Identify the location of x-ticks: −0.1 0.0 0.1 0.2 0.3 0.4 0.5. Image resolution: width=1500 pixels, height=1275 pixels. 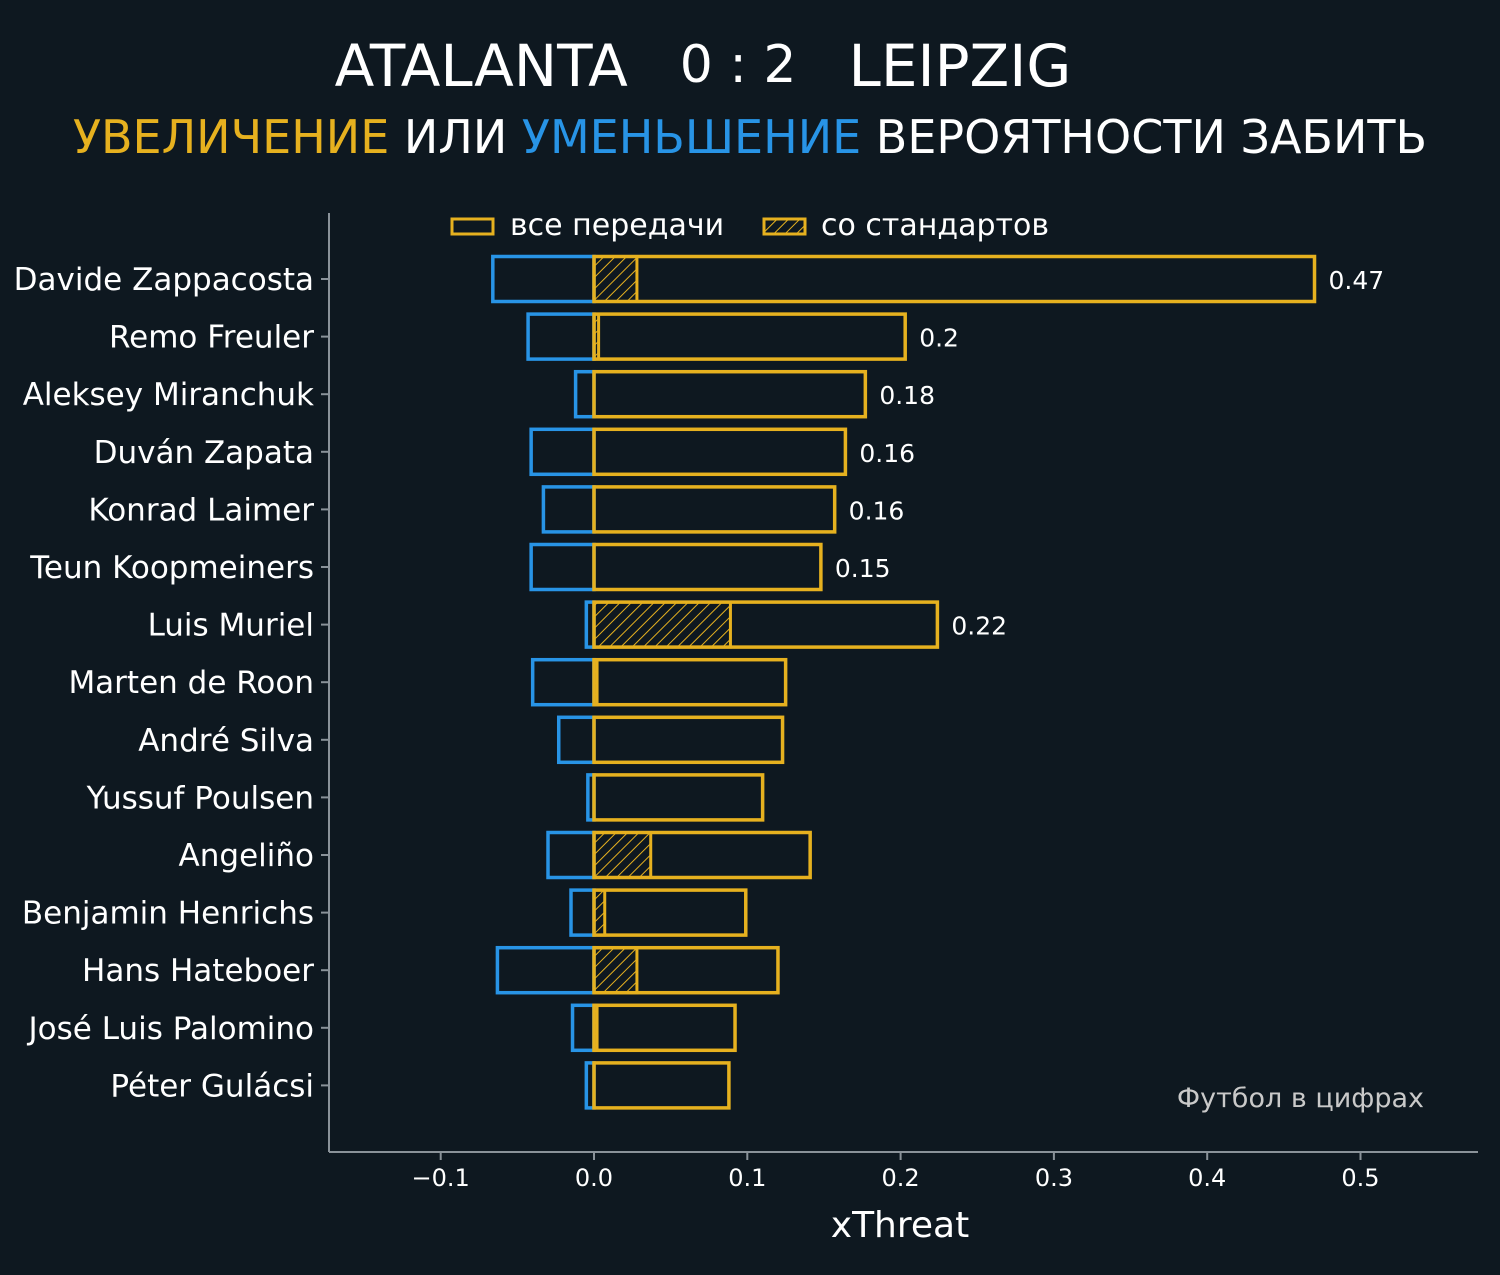
(896, 1172).